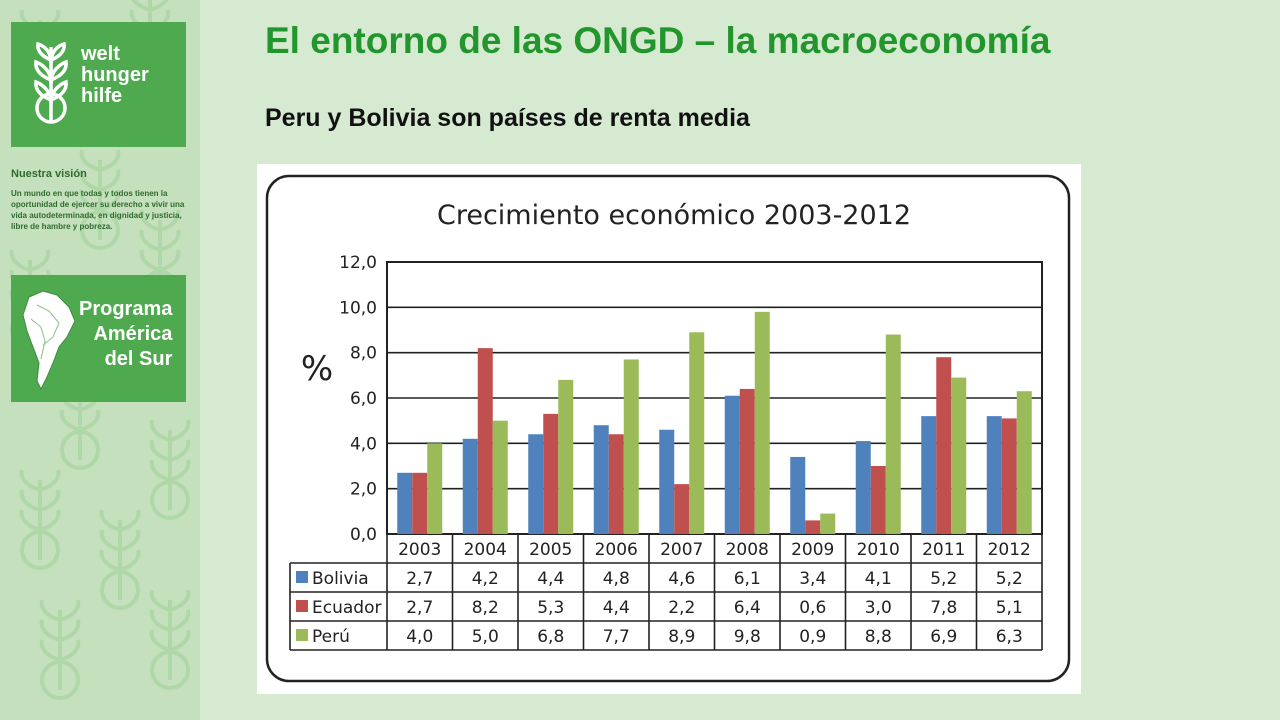  Describe the element at coordinates (49, 174) in the screenshot. I see `vision-title: Nuestra visión` at that location.